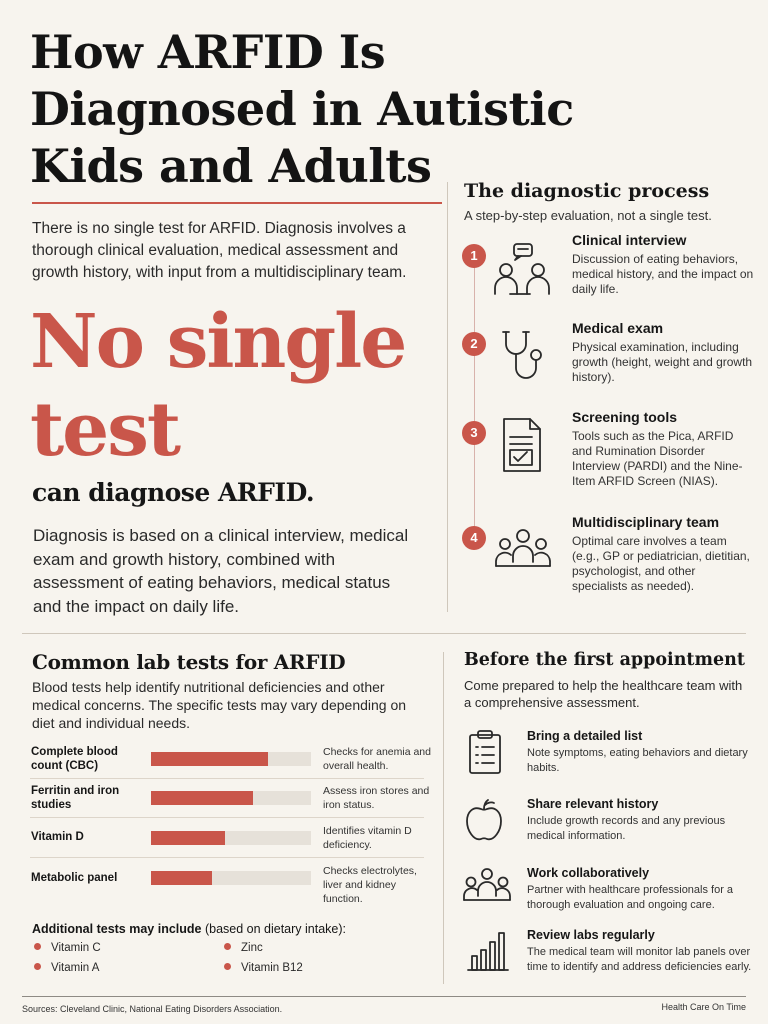 Image resolution: width=768 pixels, height=1024 pixels. I want to click on apple-icon, so click(484, 820).